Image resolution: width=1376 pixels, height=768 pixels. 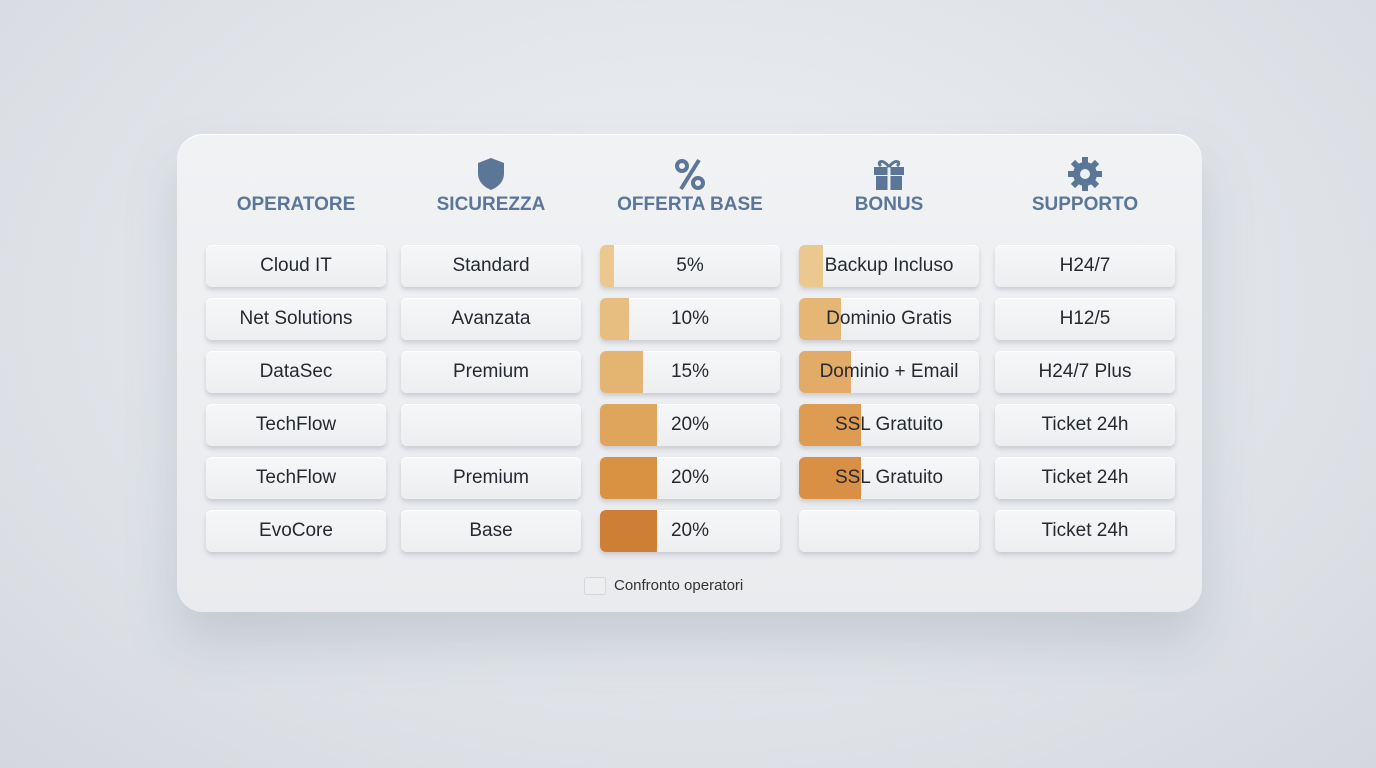 I want to click on table-cell: EvoCore, so click(x=296, y=531).